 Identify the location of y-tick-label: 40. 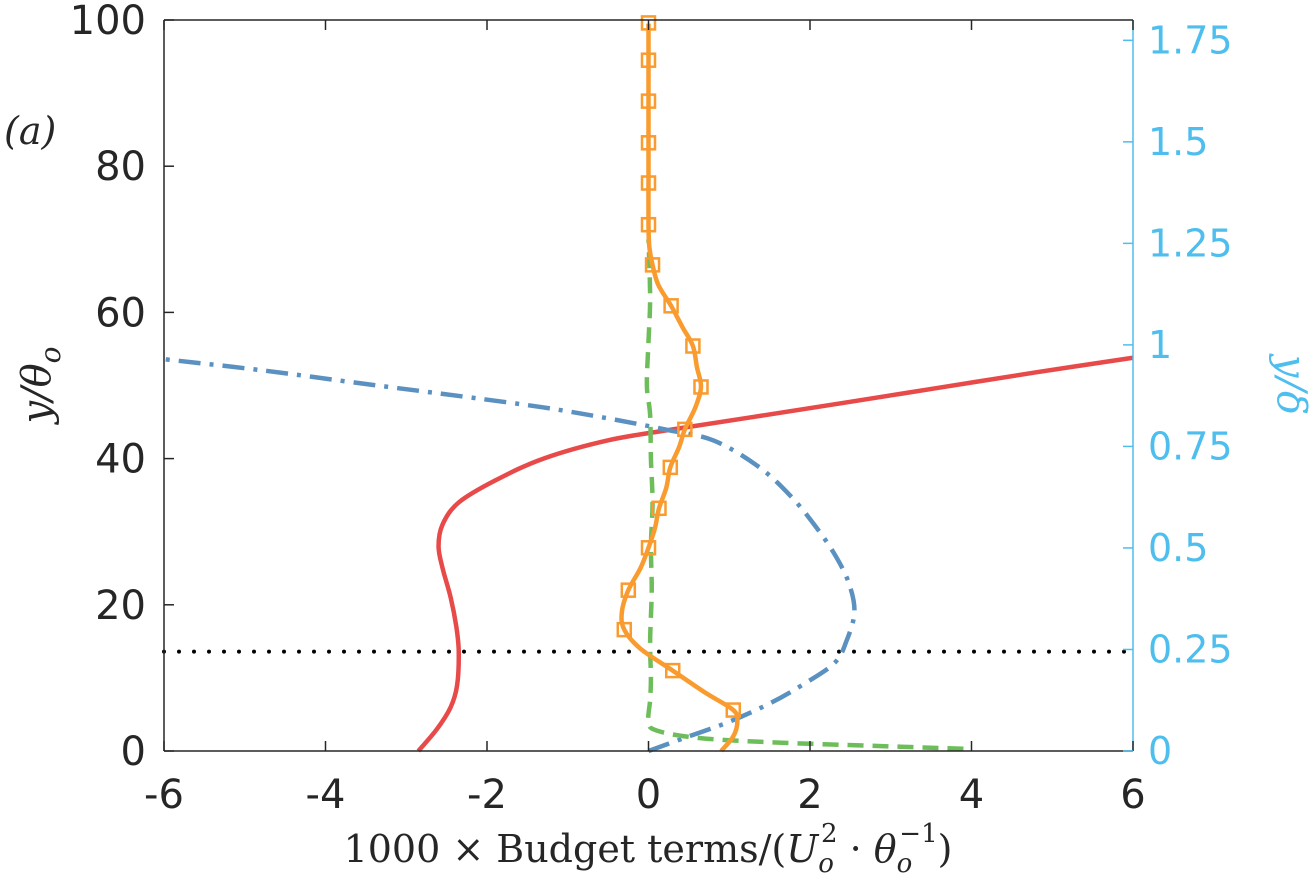
(120, 460).